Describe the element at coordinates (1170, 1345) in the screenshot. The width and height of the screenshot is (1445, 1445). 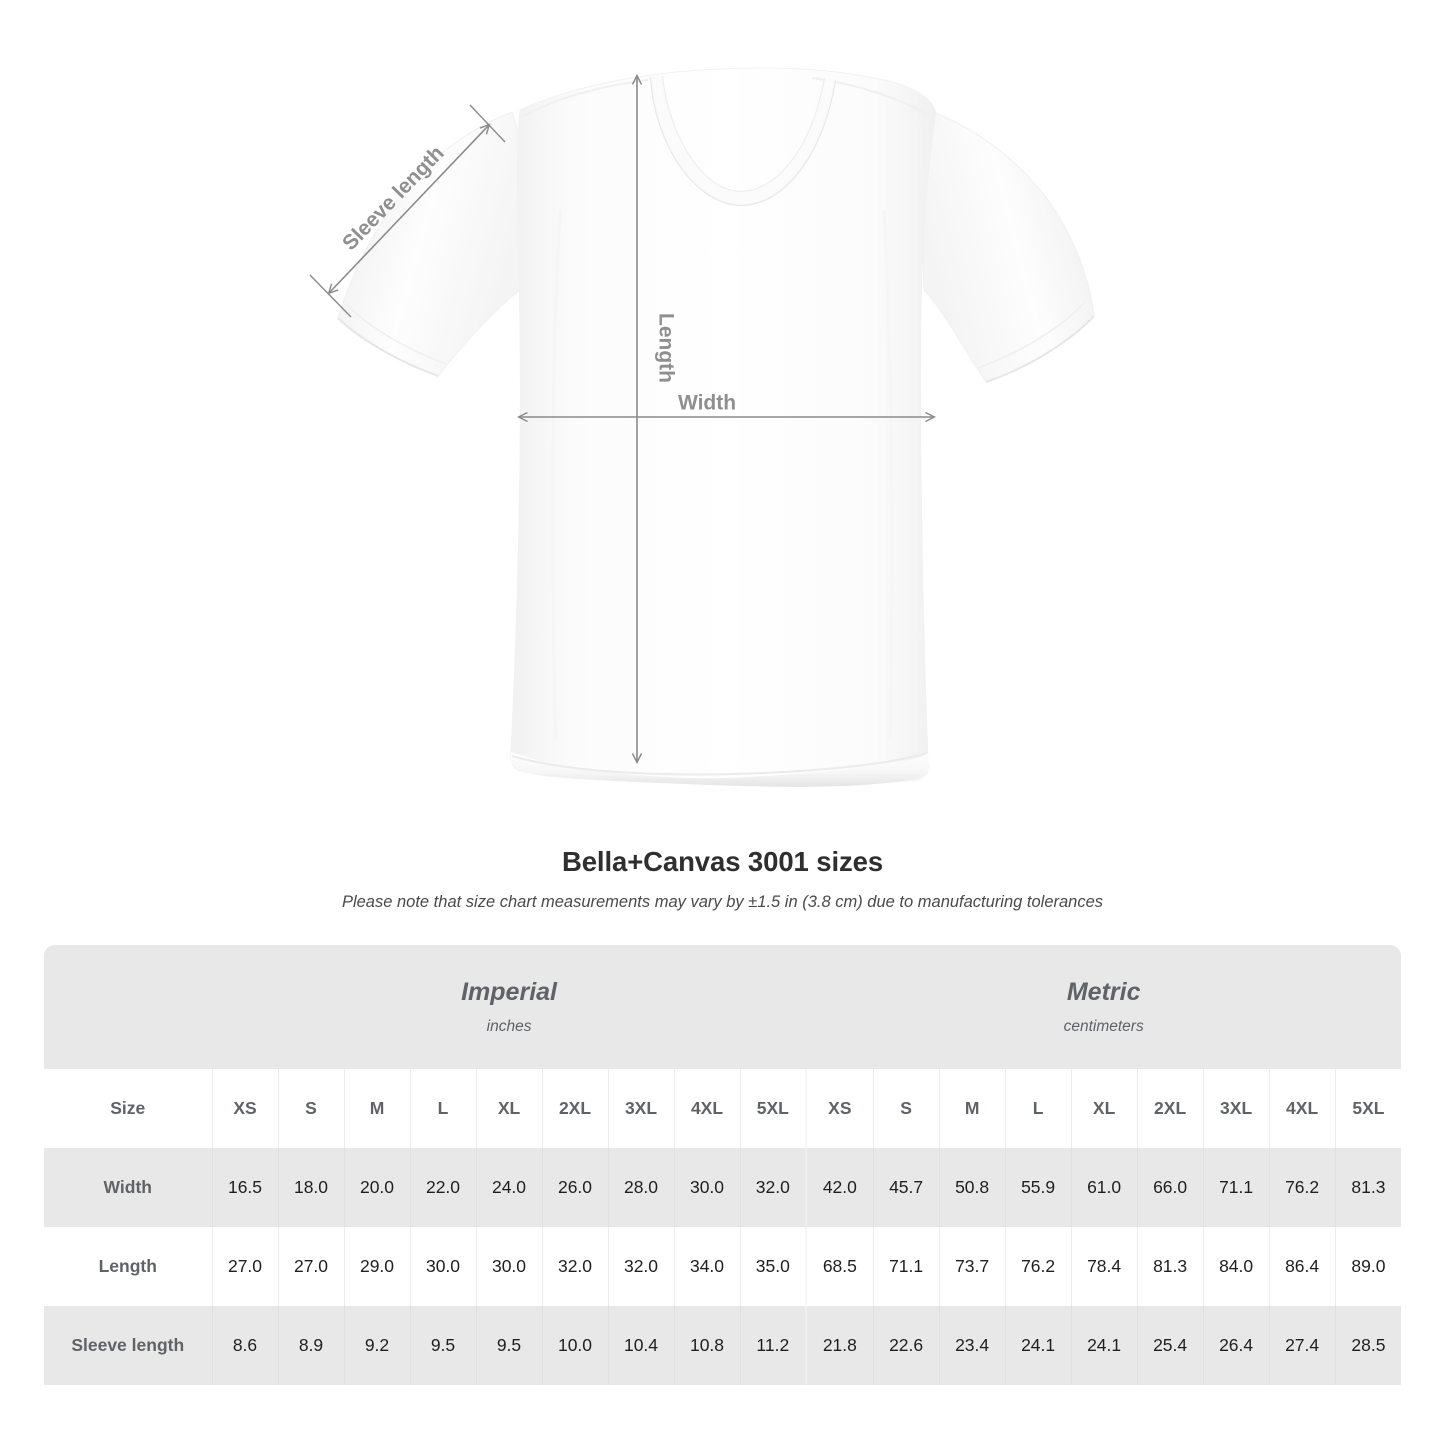
I see `cell-sleeve-metric-2xl: 25.4` at that location.